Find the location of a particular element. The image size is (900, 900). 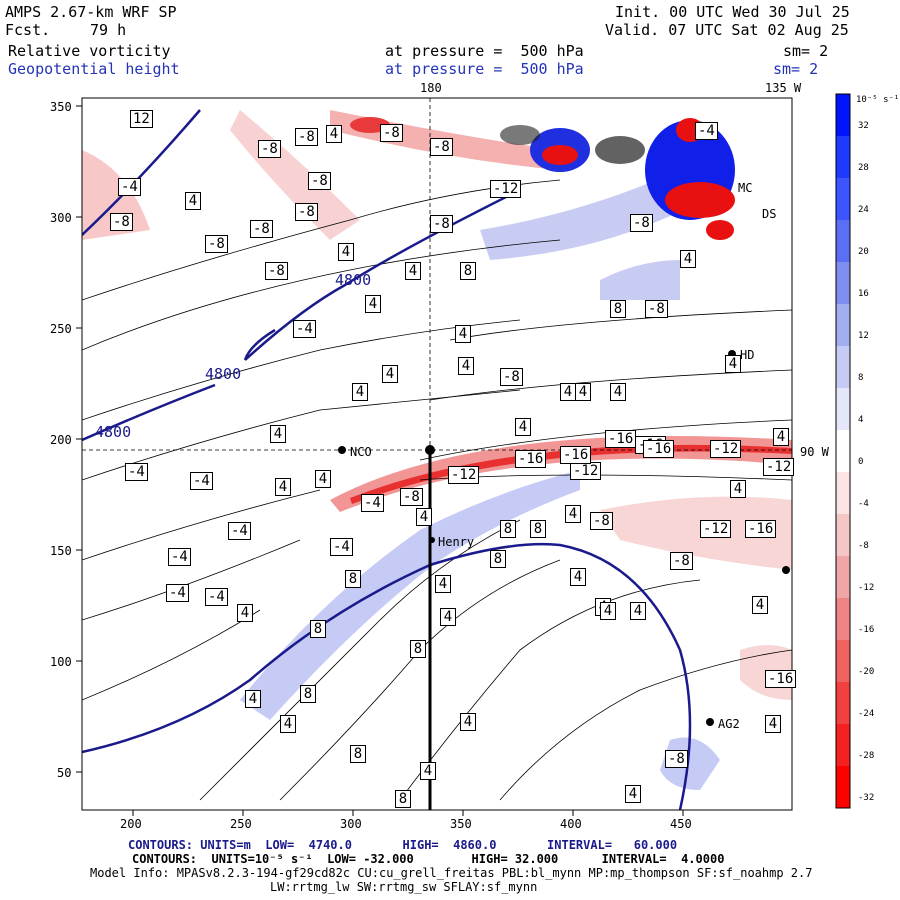

colorbar-tick-label: -32 is located at coordinates (866, 798).